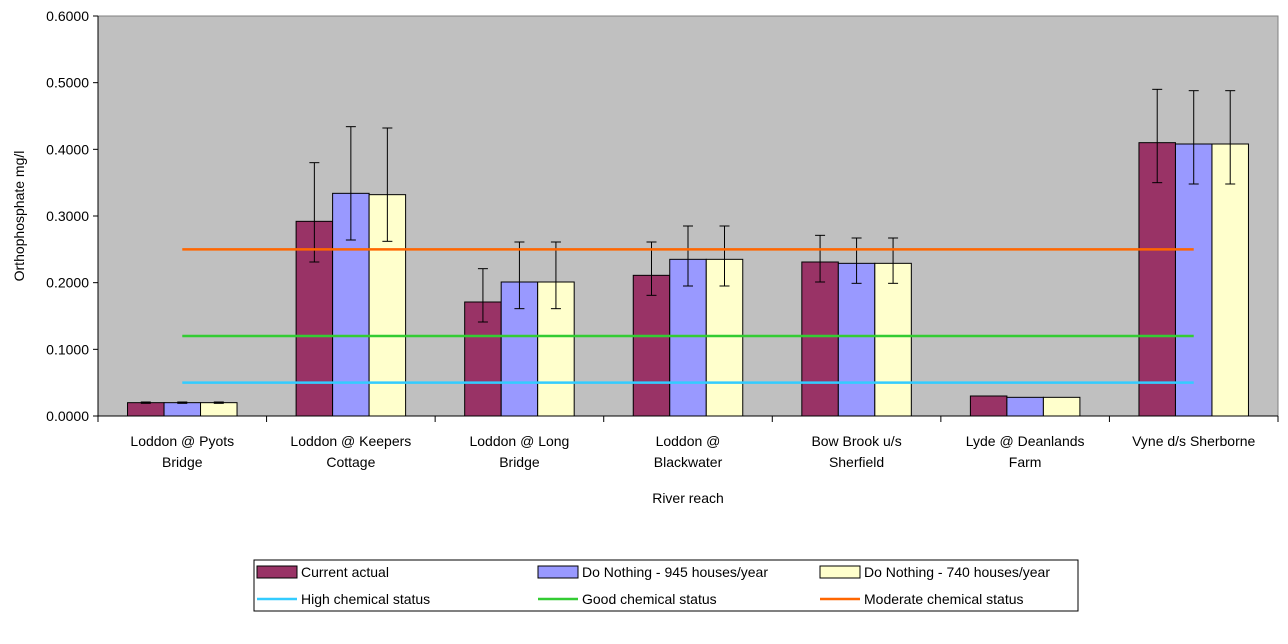 The image size is (1288, 644). I want to click on x-tick-label: Bow Brook u/s, so click(856, 441).